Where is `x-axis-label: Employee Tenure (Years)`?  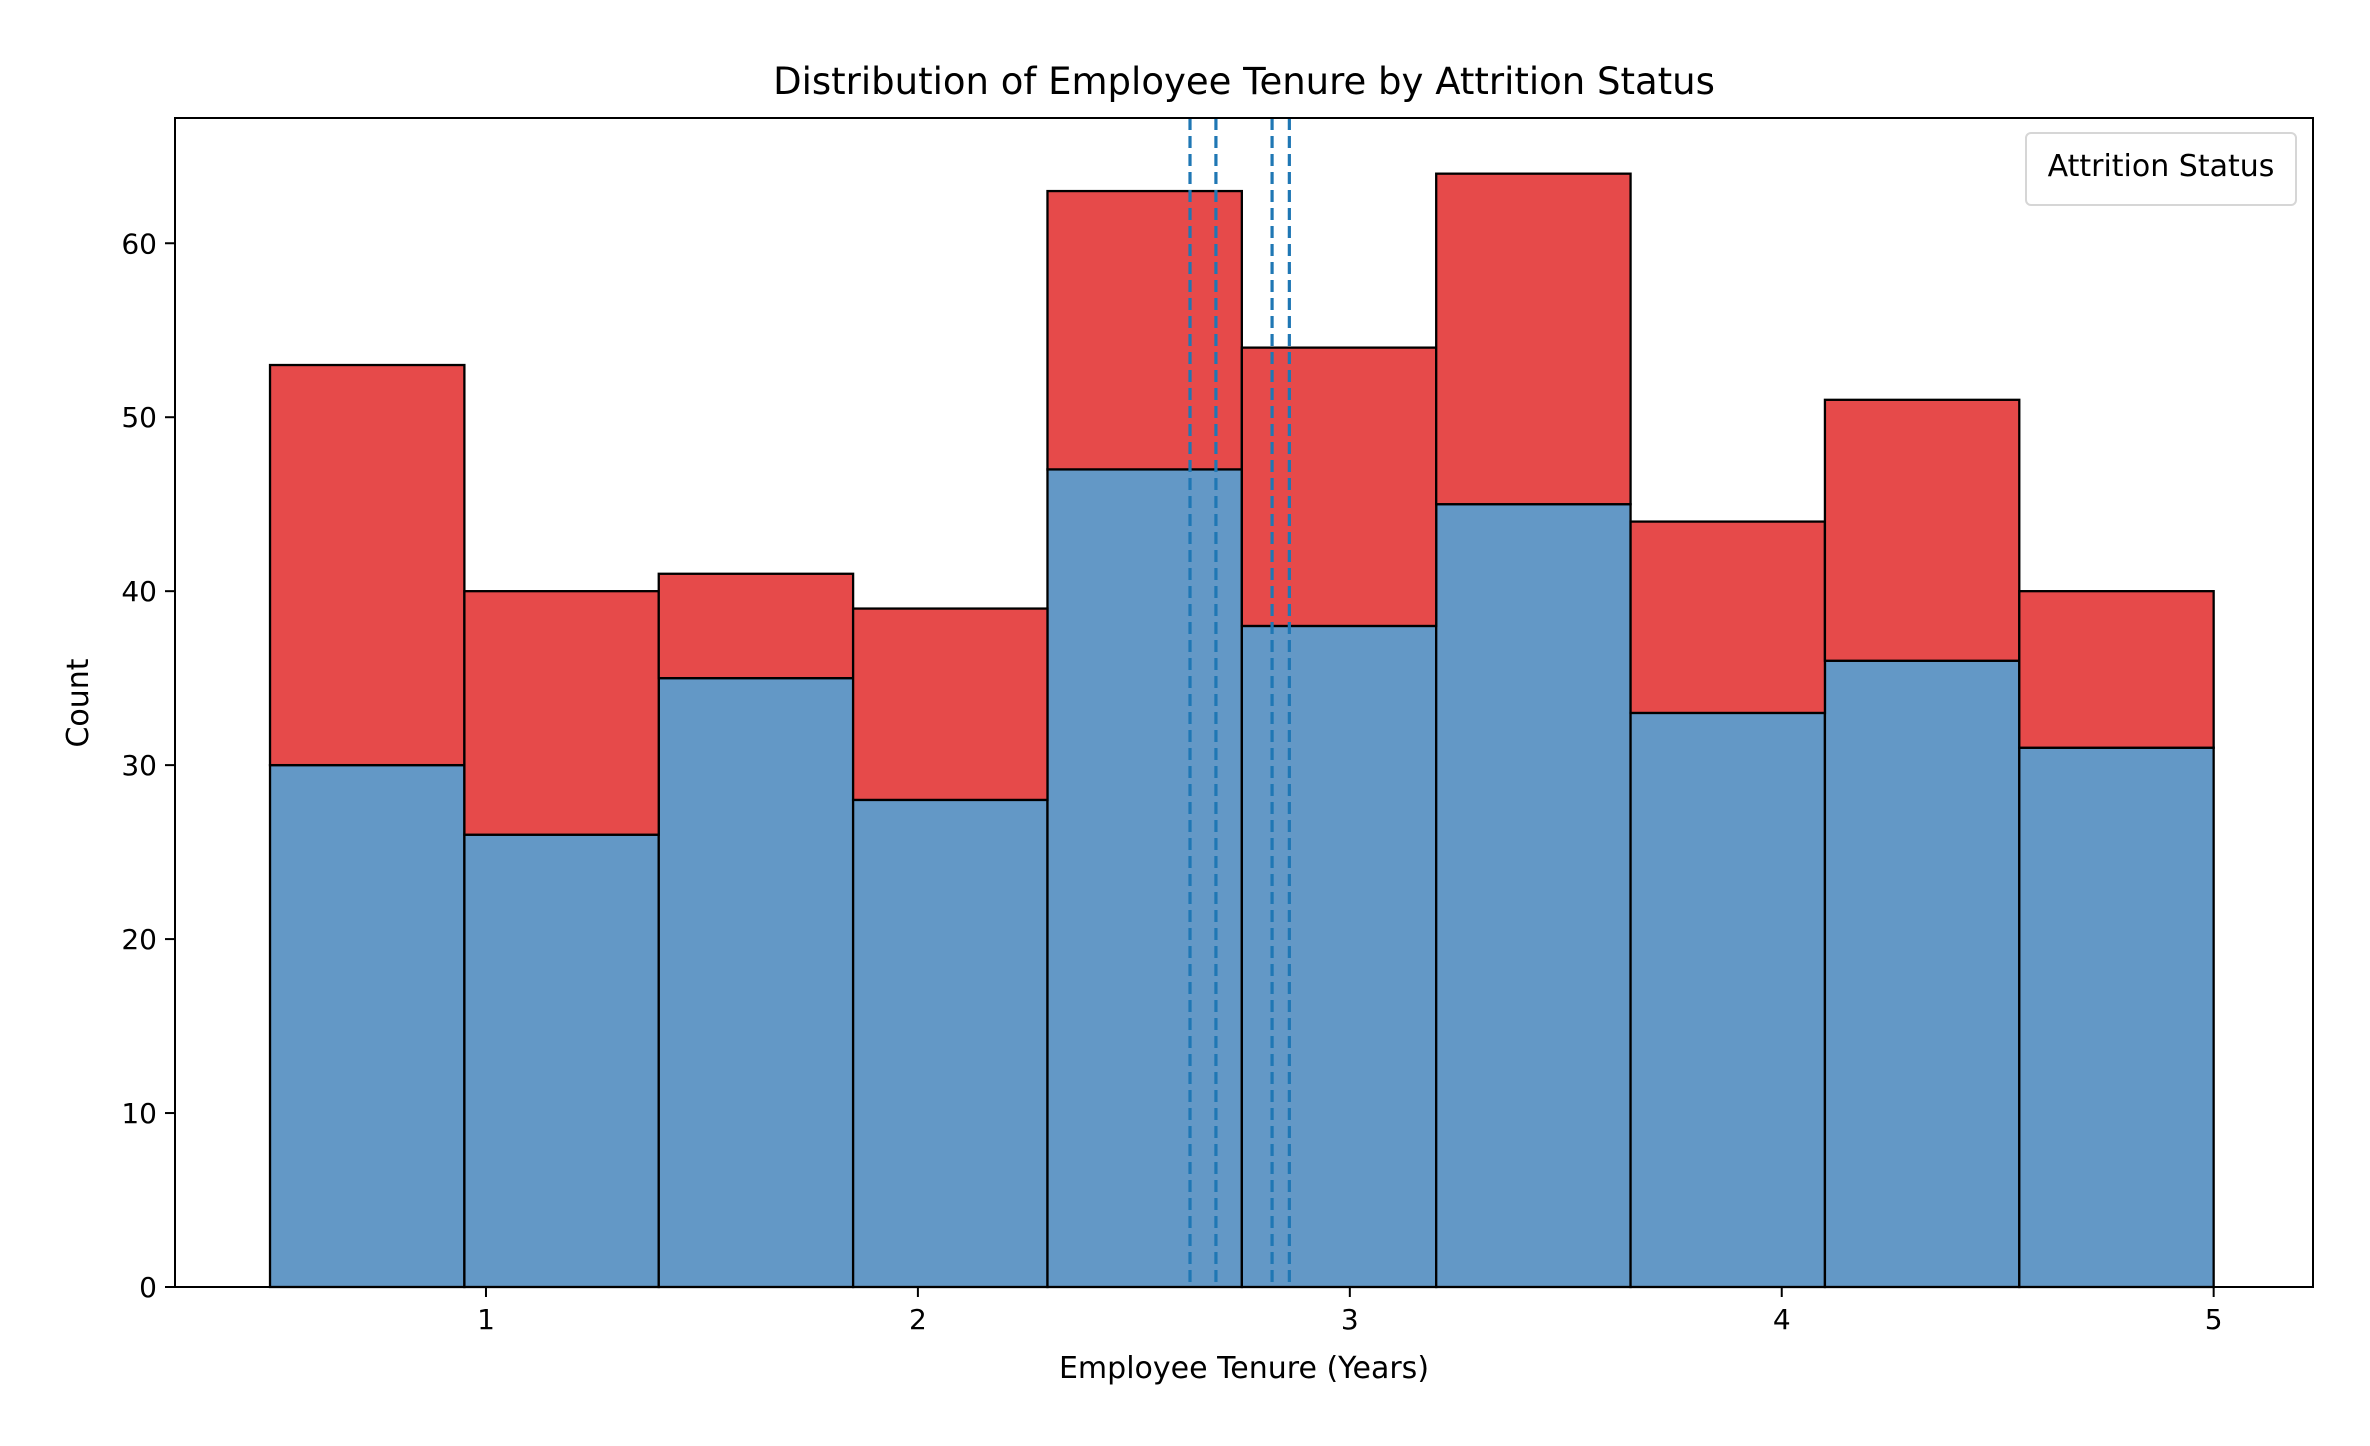
x-axis-label: Employee Tenure (Years) is located at coordinates (1244, 1368).